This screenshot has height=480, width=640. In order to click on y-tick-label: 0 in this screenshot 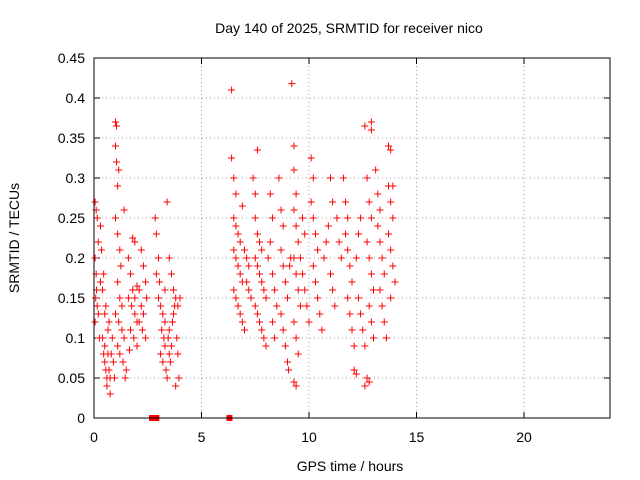, I will do `click(81, 418)`.